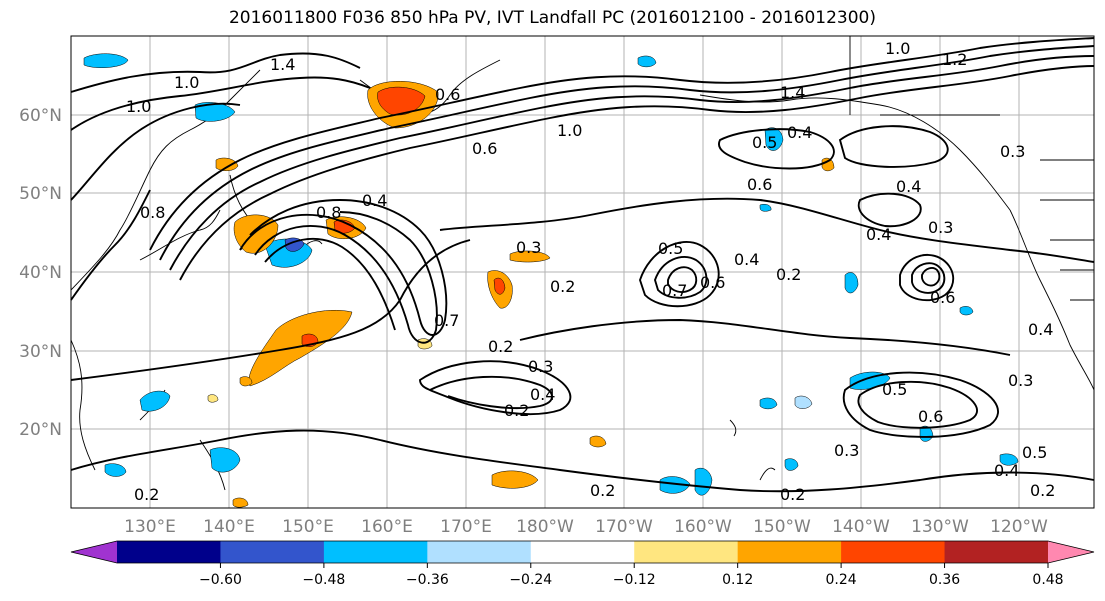 This screenshot has width=1105, height=601. Describe the element at coordinates (782, 527) in the screenshot. I see `lon-label: 150°W` at that location.